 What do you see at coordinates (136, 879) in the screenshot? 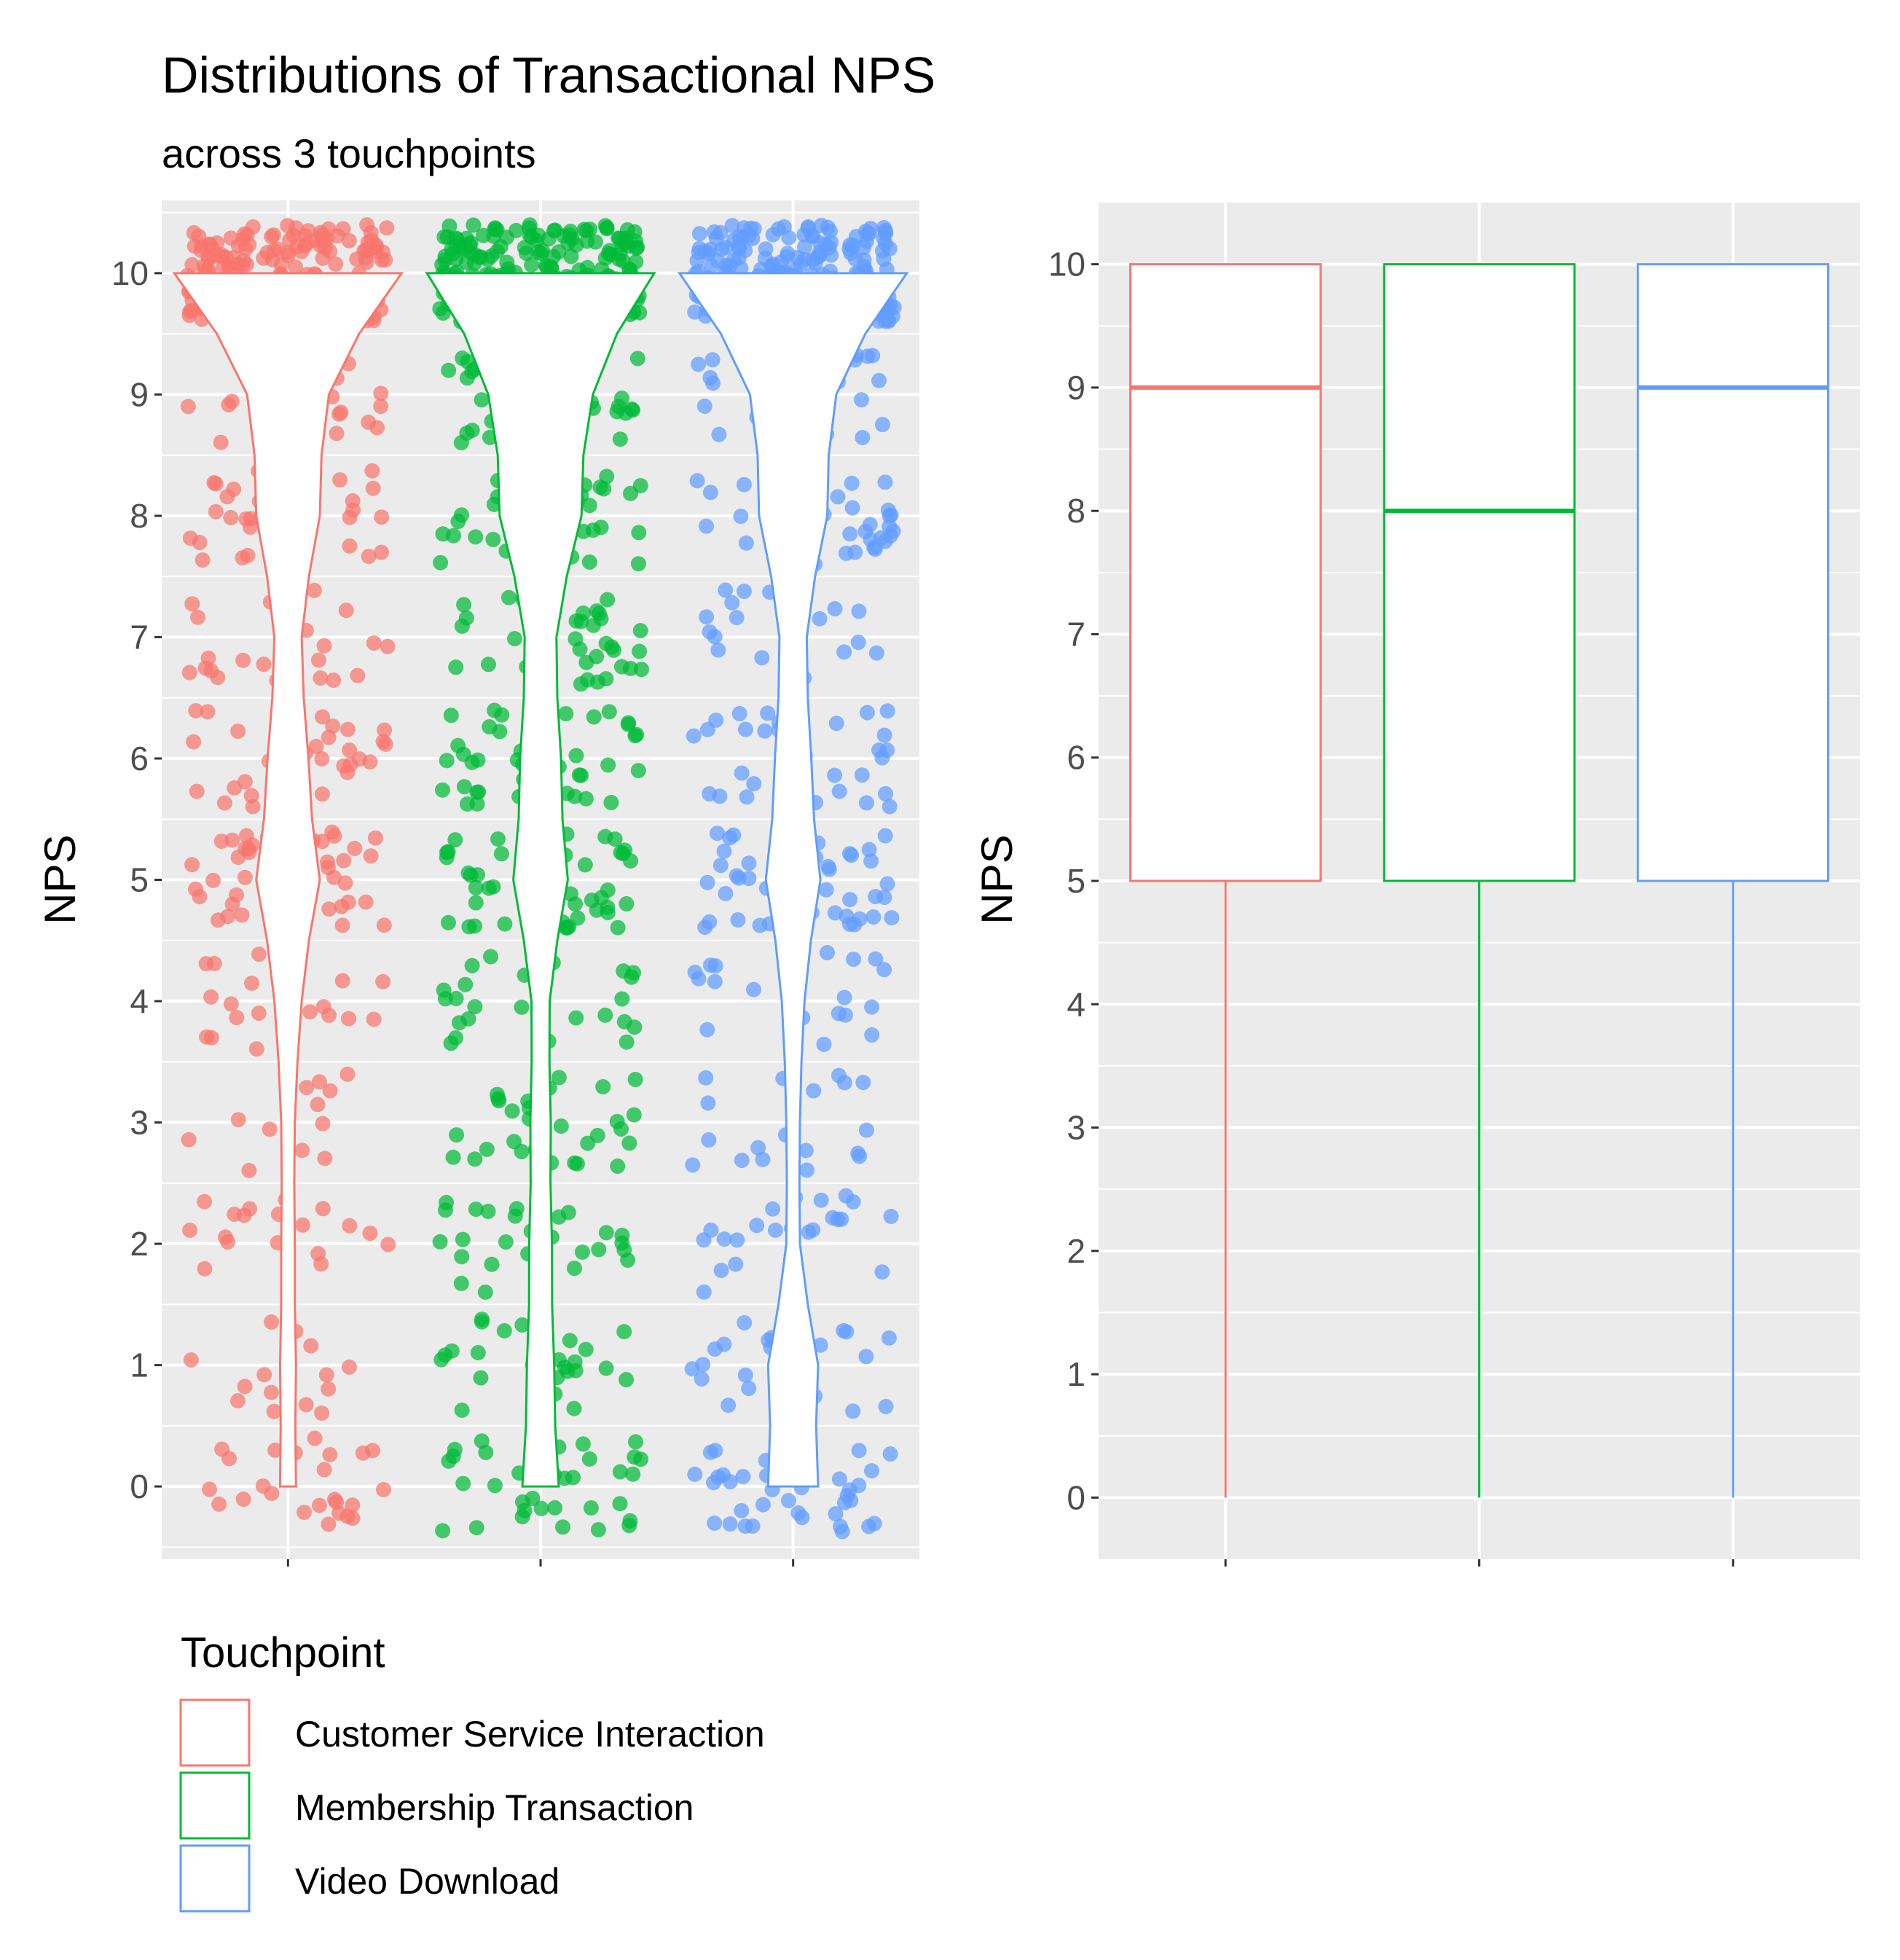
I see `y-axis-left: 0 1 2 3 4 5 6 7 8 9 10` at bounding box center [136, 879].